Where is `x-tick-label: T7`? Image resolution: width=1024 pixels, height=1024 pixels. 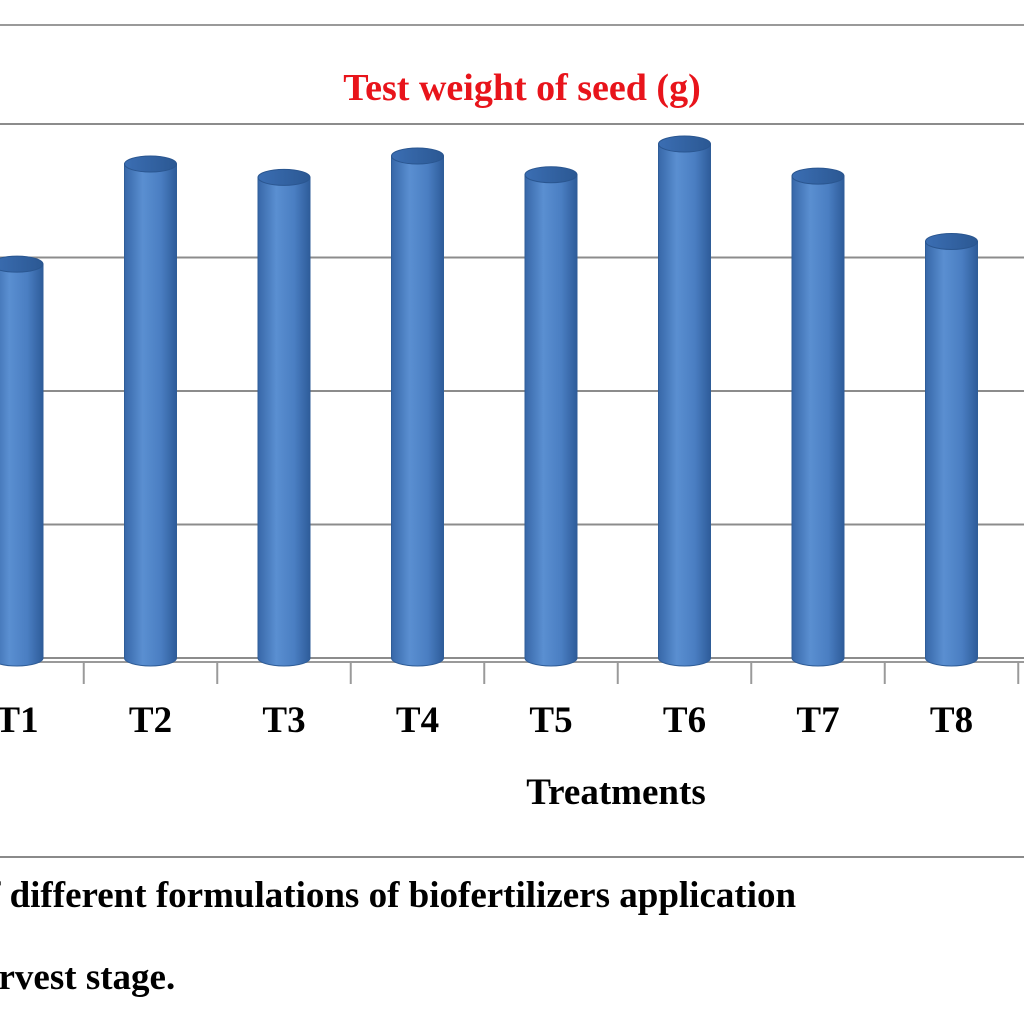 x-tick-label: T7 is located at coordinates (817, 720).